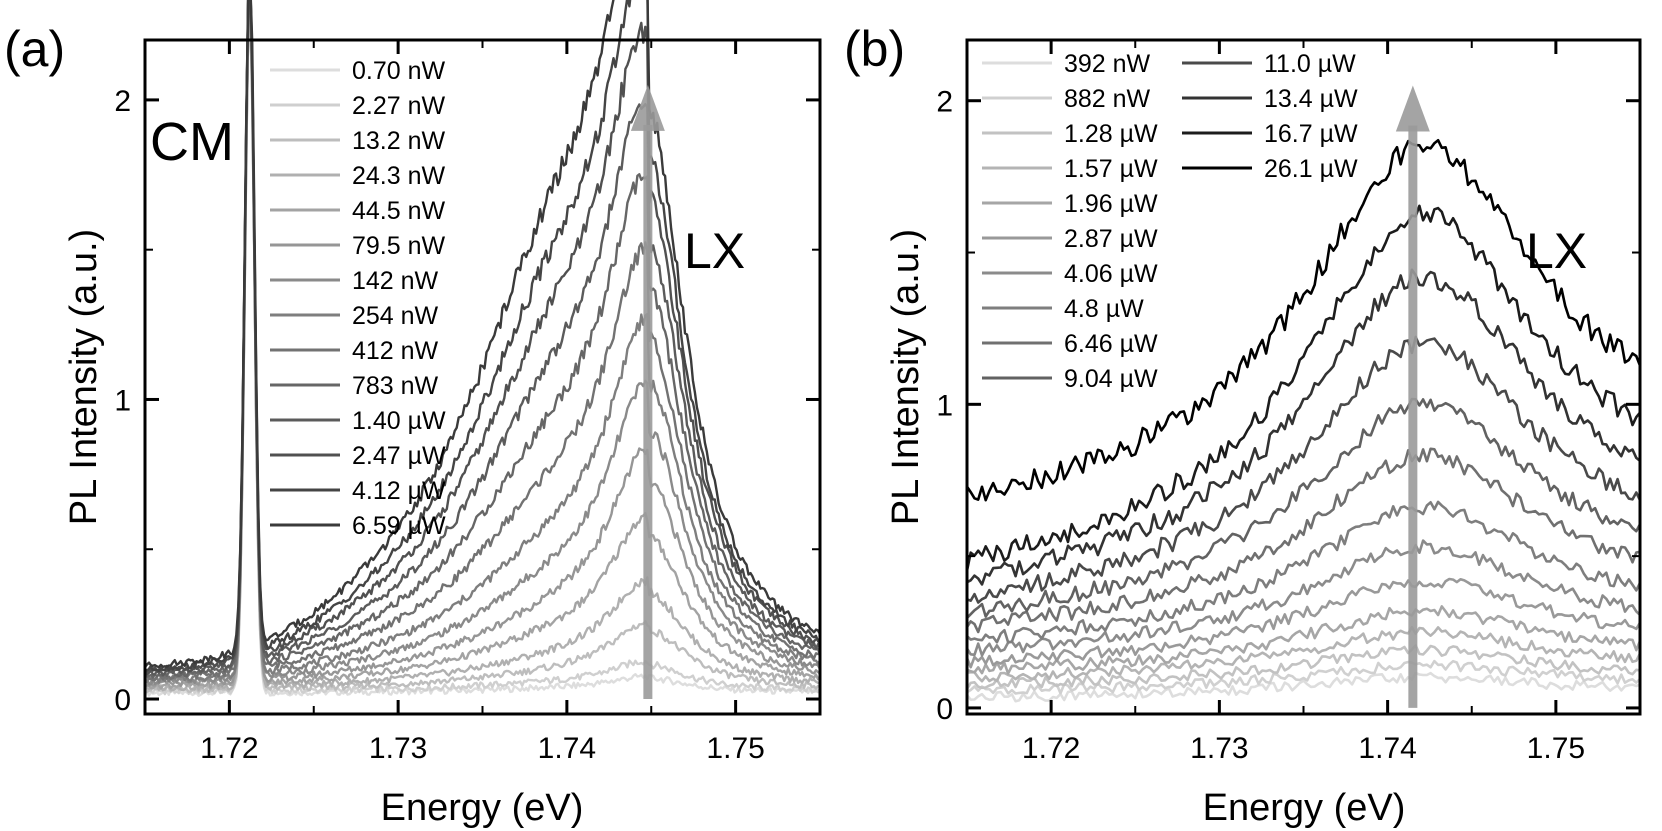 This screenshot has height=831, width=1662. Describe the element at coordinates (1311, 134) in the screenshot. I see `panel-b-legend-label: 16.7 µW` at that location.